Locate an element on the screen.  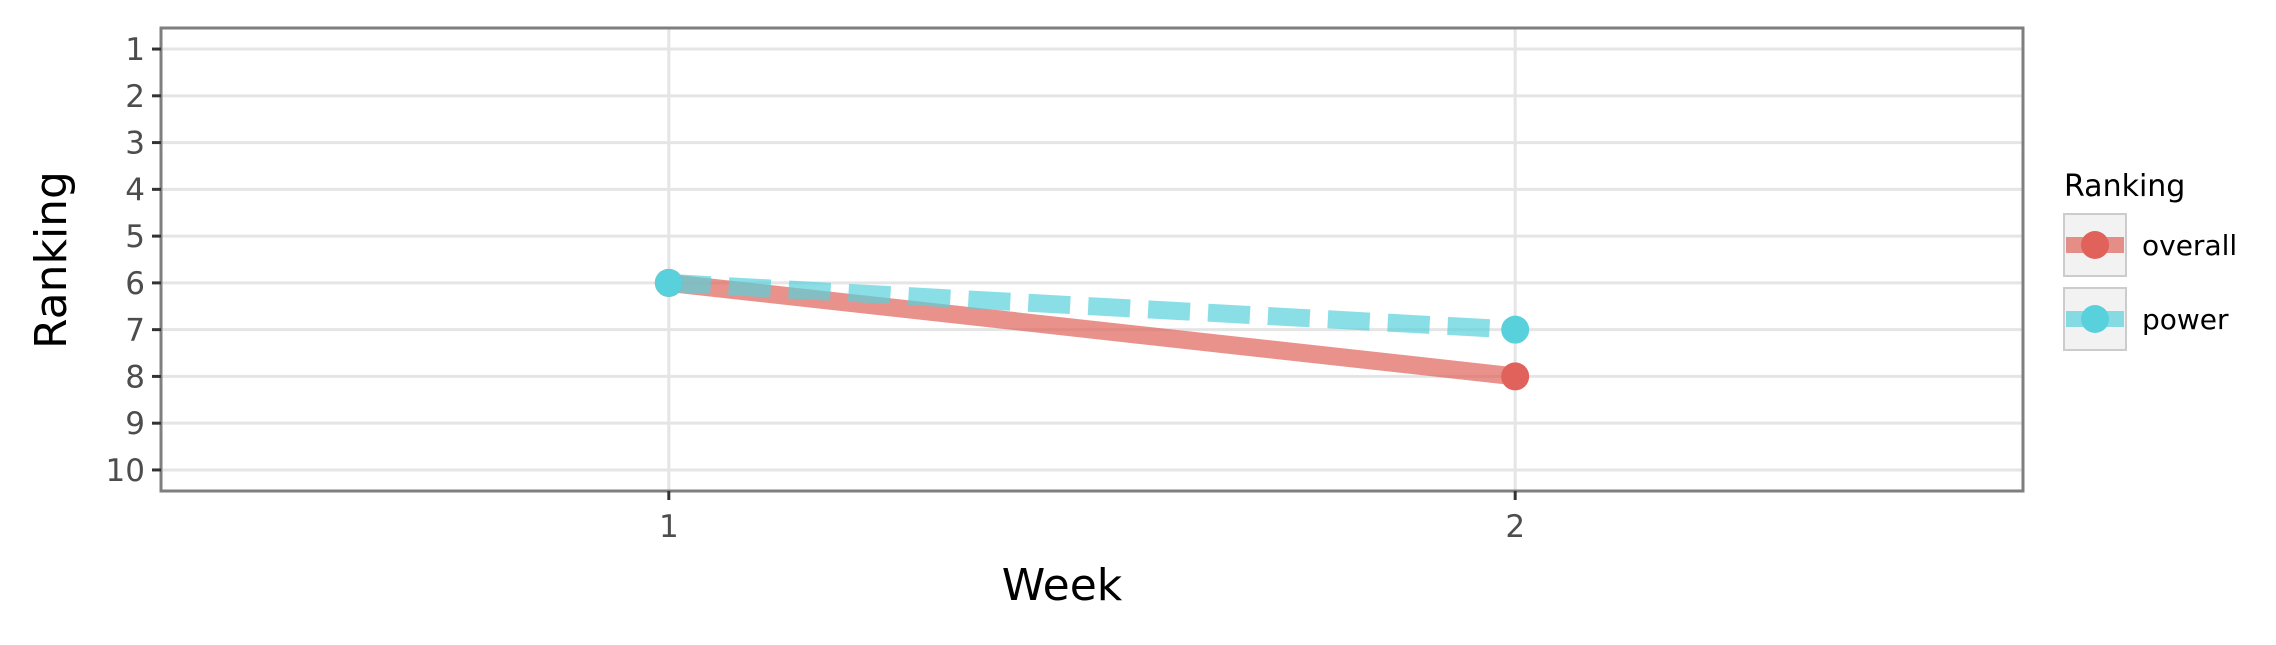
y-tick-label: 10 is located at coordinates (125, 471).